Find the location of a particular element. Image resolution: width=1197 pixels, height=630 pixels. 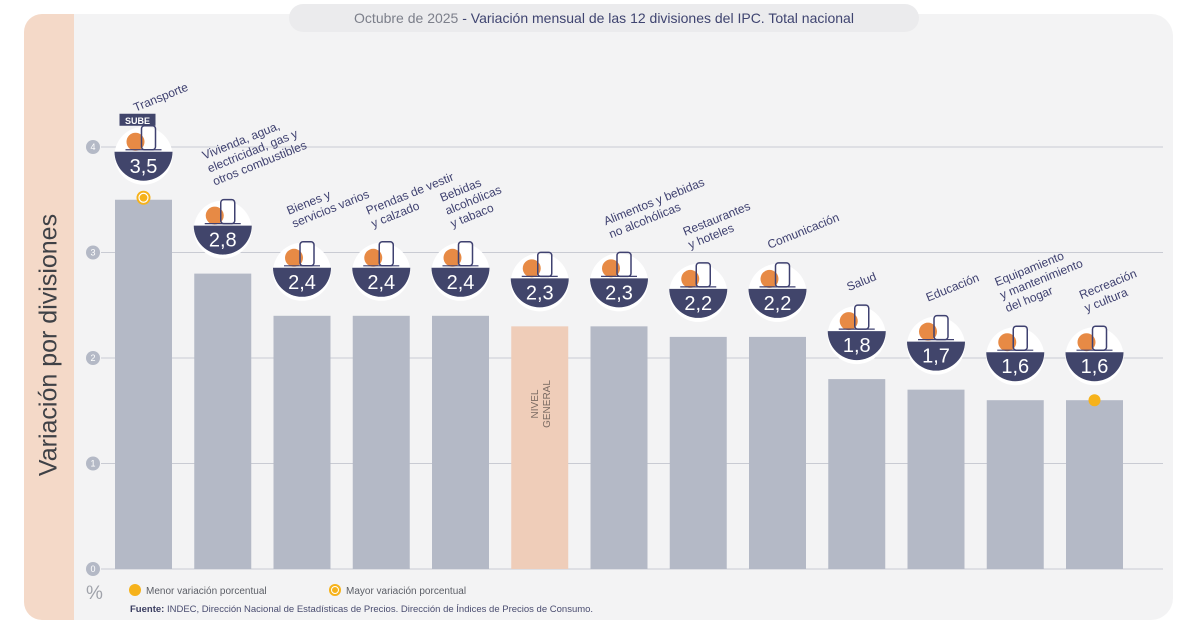

y-tick-label: 0 is located at coordinates (92, 569).